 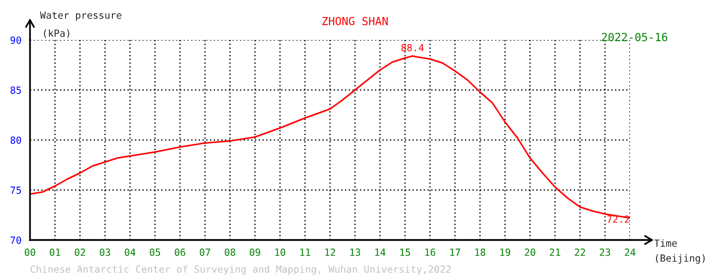 What do you see at coordinates (412, 48) in the screenshot?
I see `annotation: 88.4` at bounding box center [412, 48].